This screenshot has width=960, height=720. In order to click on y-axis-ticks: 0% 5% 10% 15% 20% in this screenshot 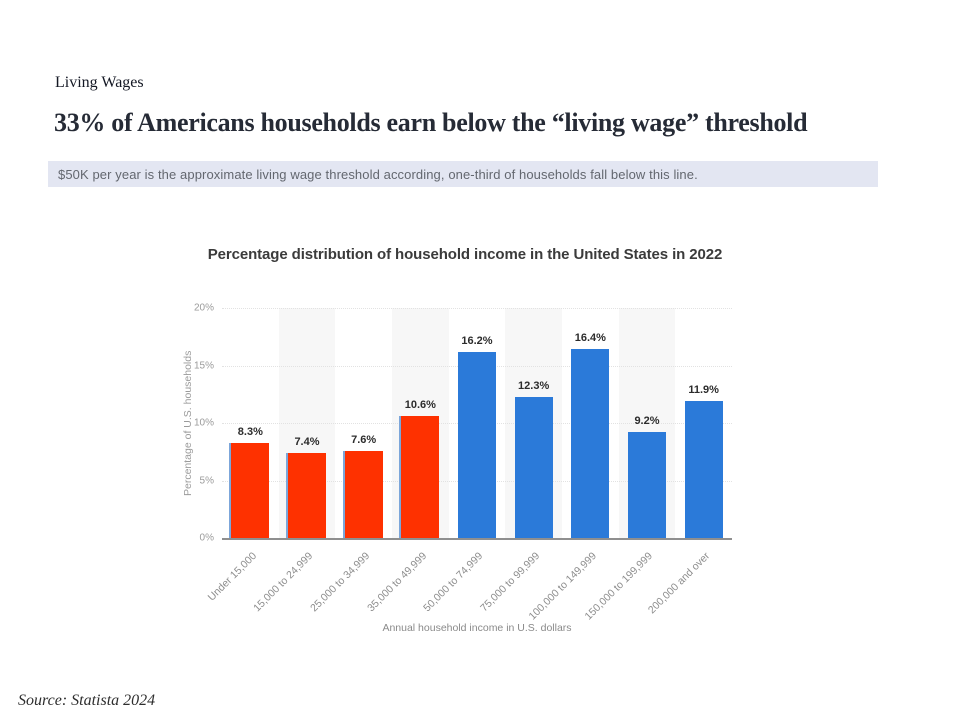, I will do `click(205, 423)`.